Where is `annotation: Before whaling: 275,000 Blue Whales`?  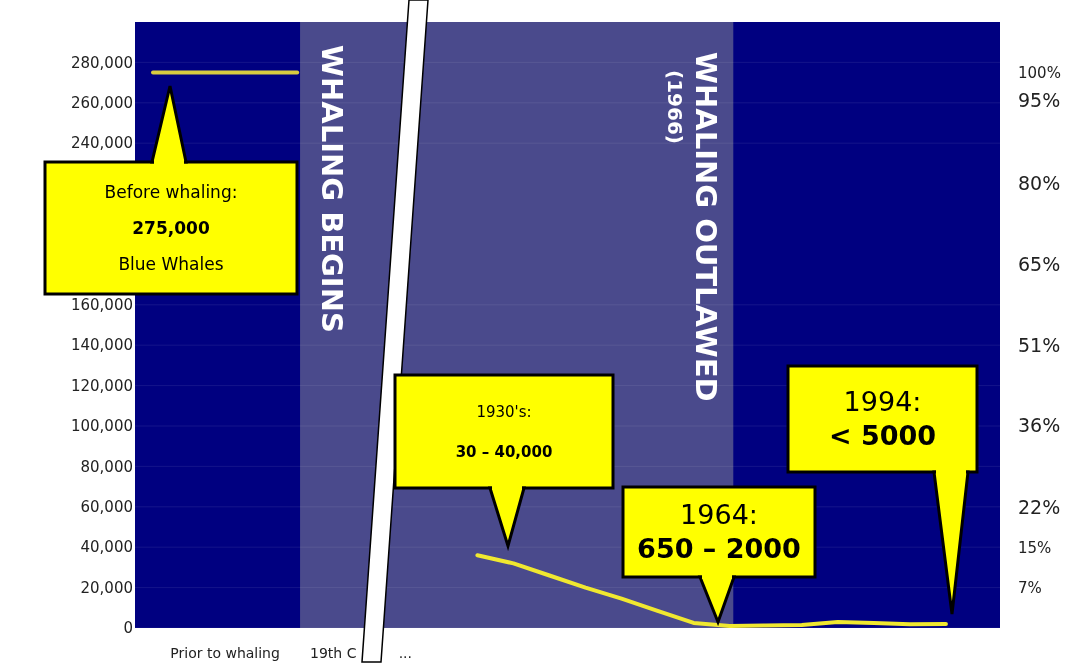 annotation: Before whaling: 275,000 Blue Whales is located at coordinates (171, 227).